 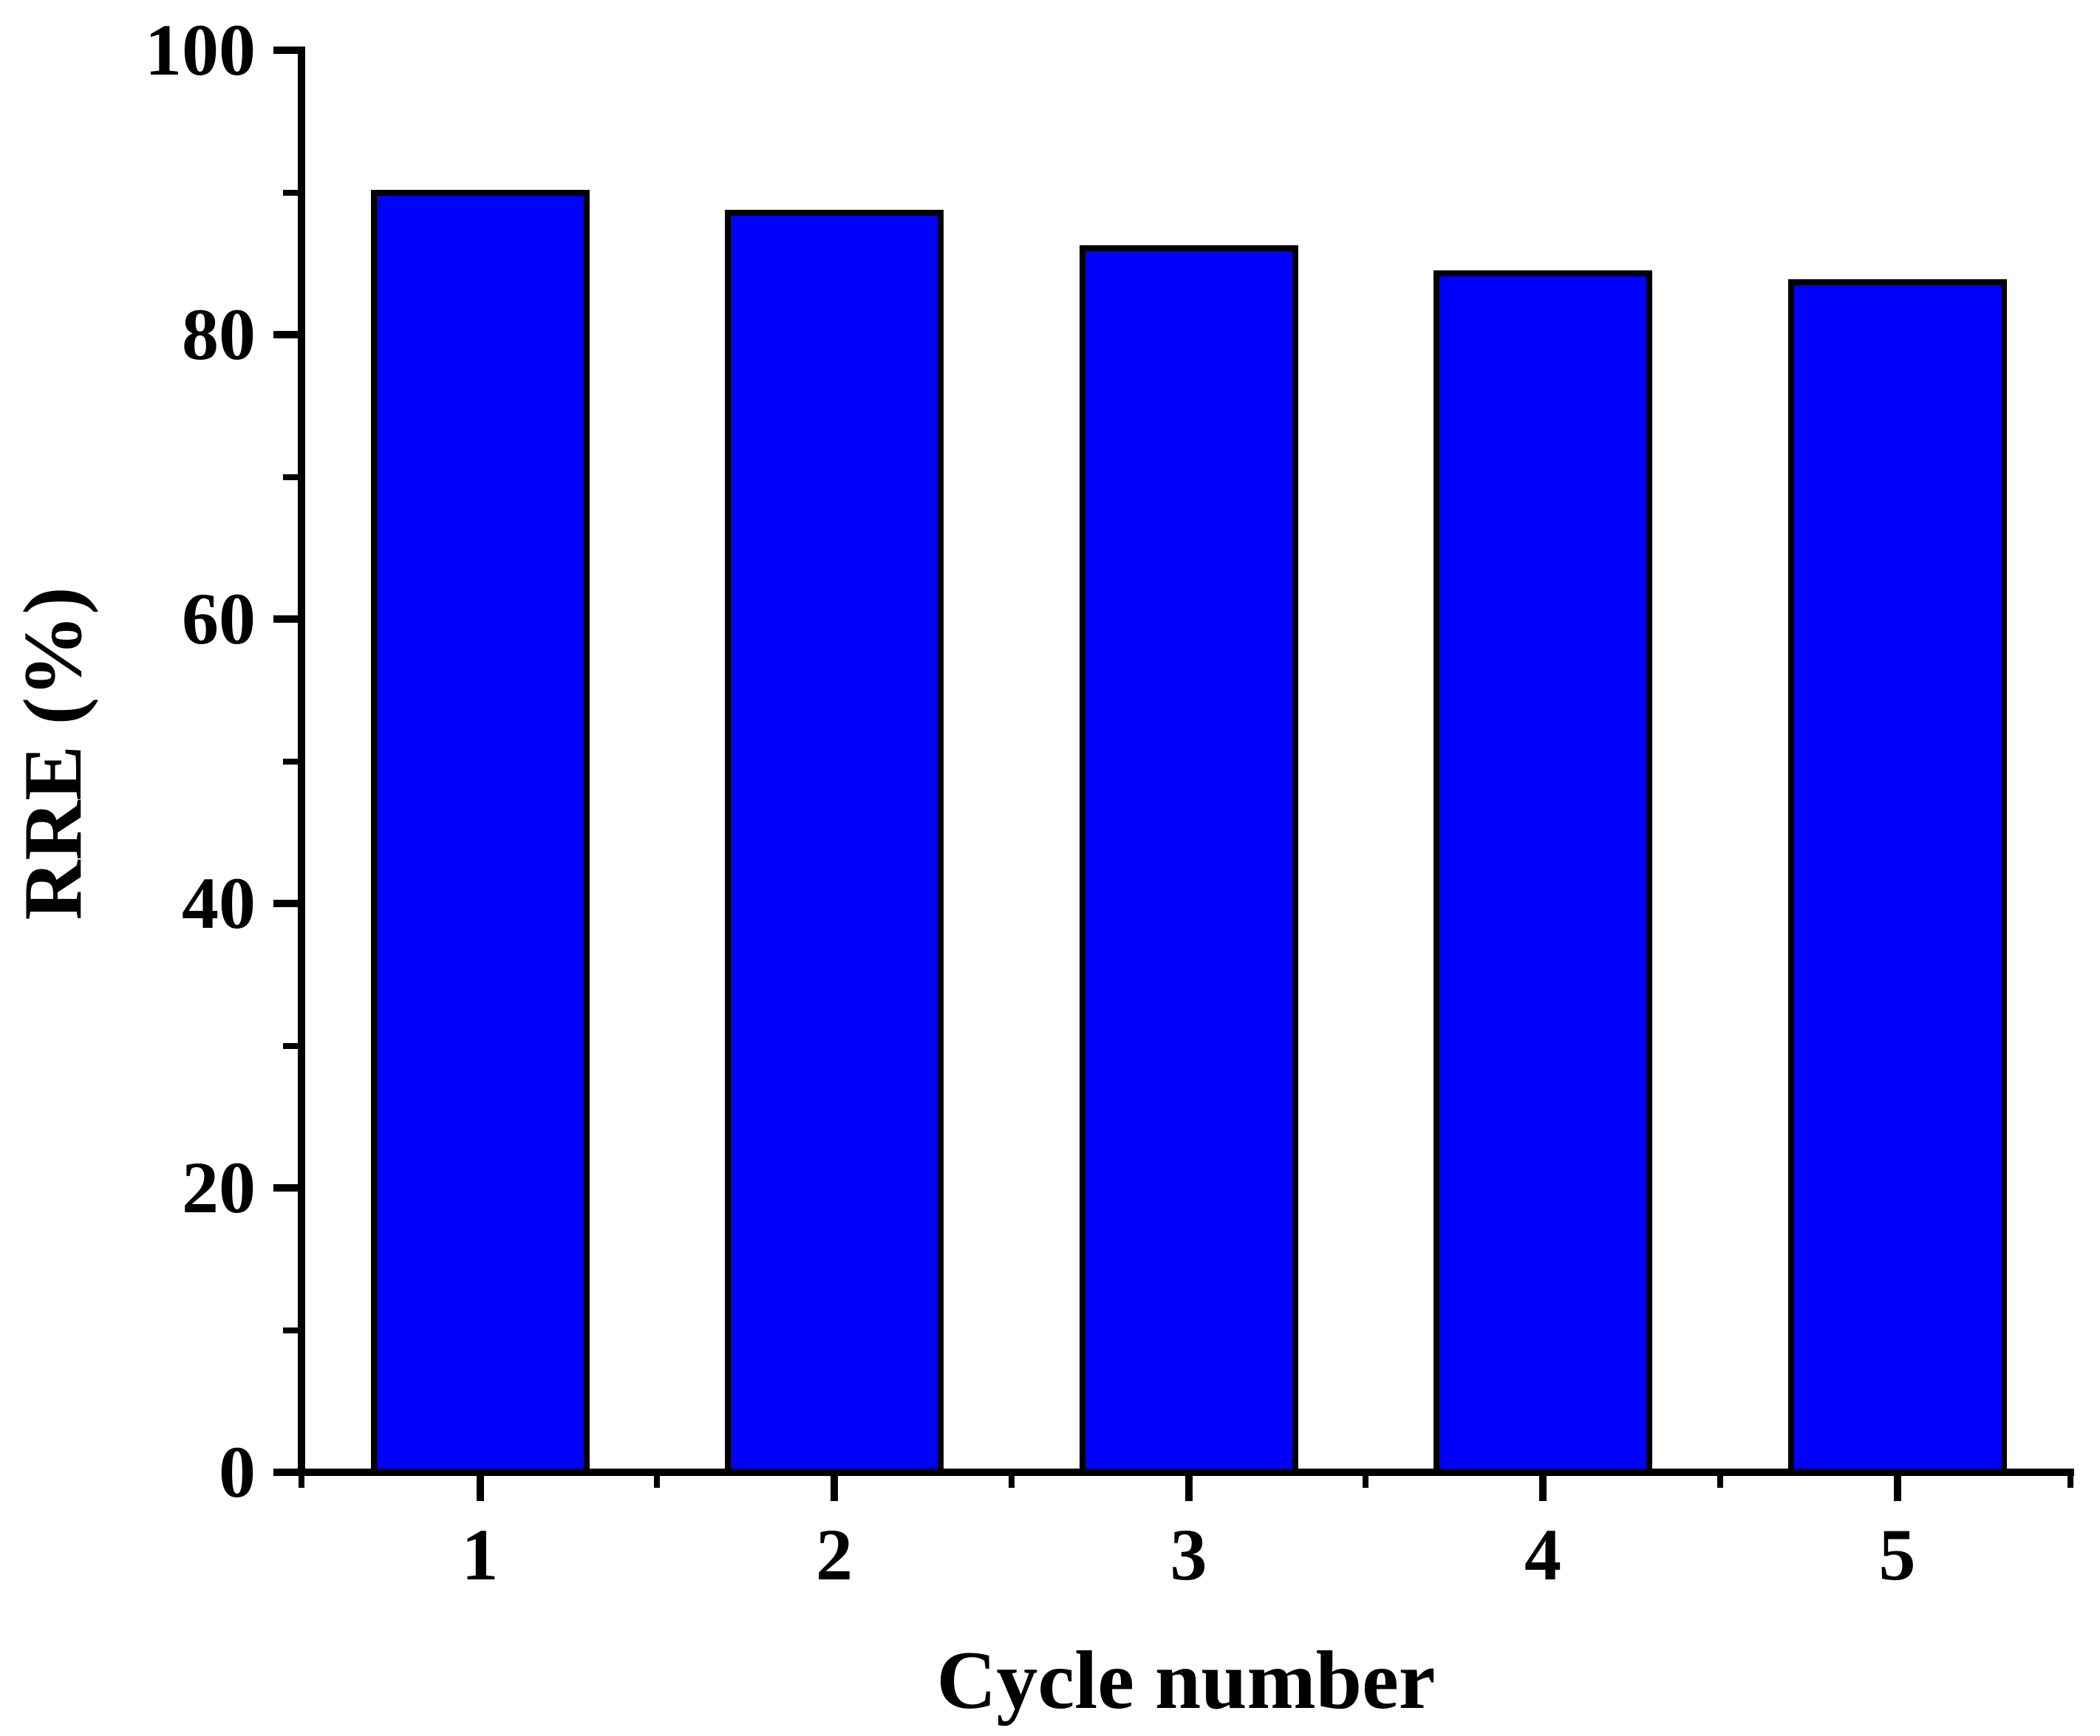 What do you see at coordinates (1897, 1555) in the screenshot?
I see `x-tick-label: 5` at bounding box center [1897, 1555].